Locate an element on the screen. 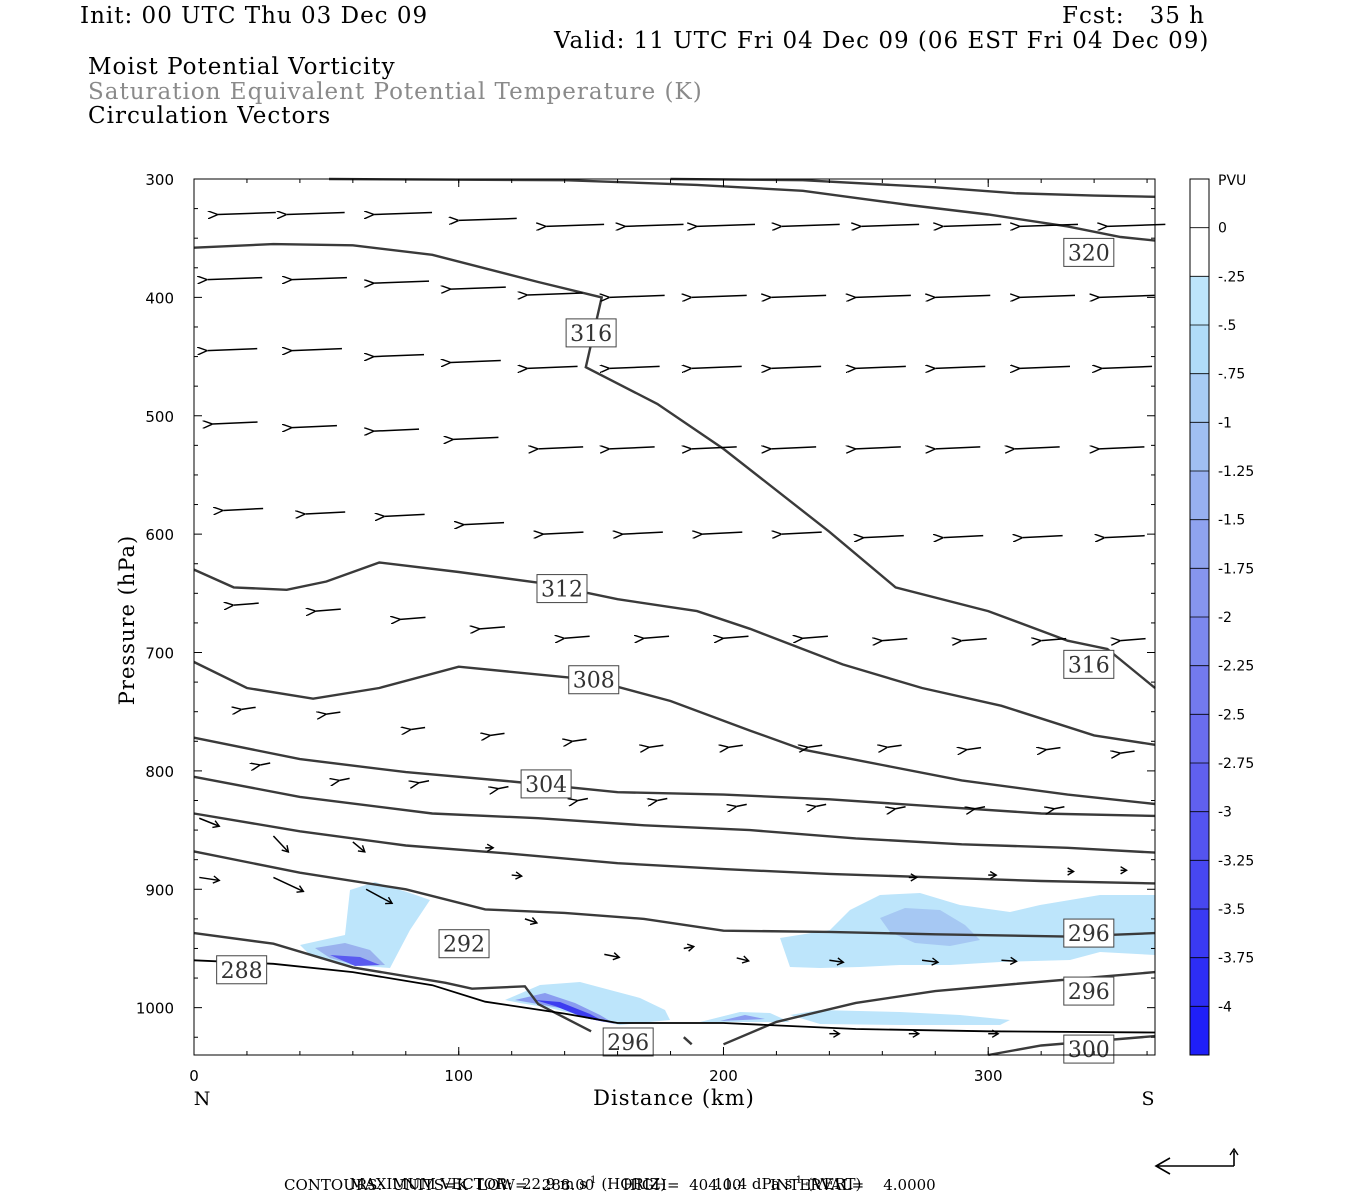 This screenshot has width=1350, height=1200. wind-vector-r5-c10 is located at coordinates (1054, 640).